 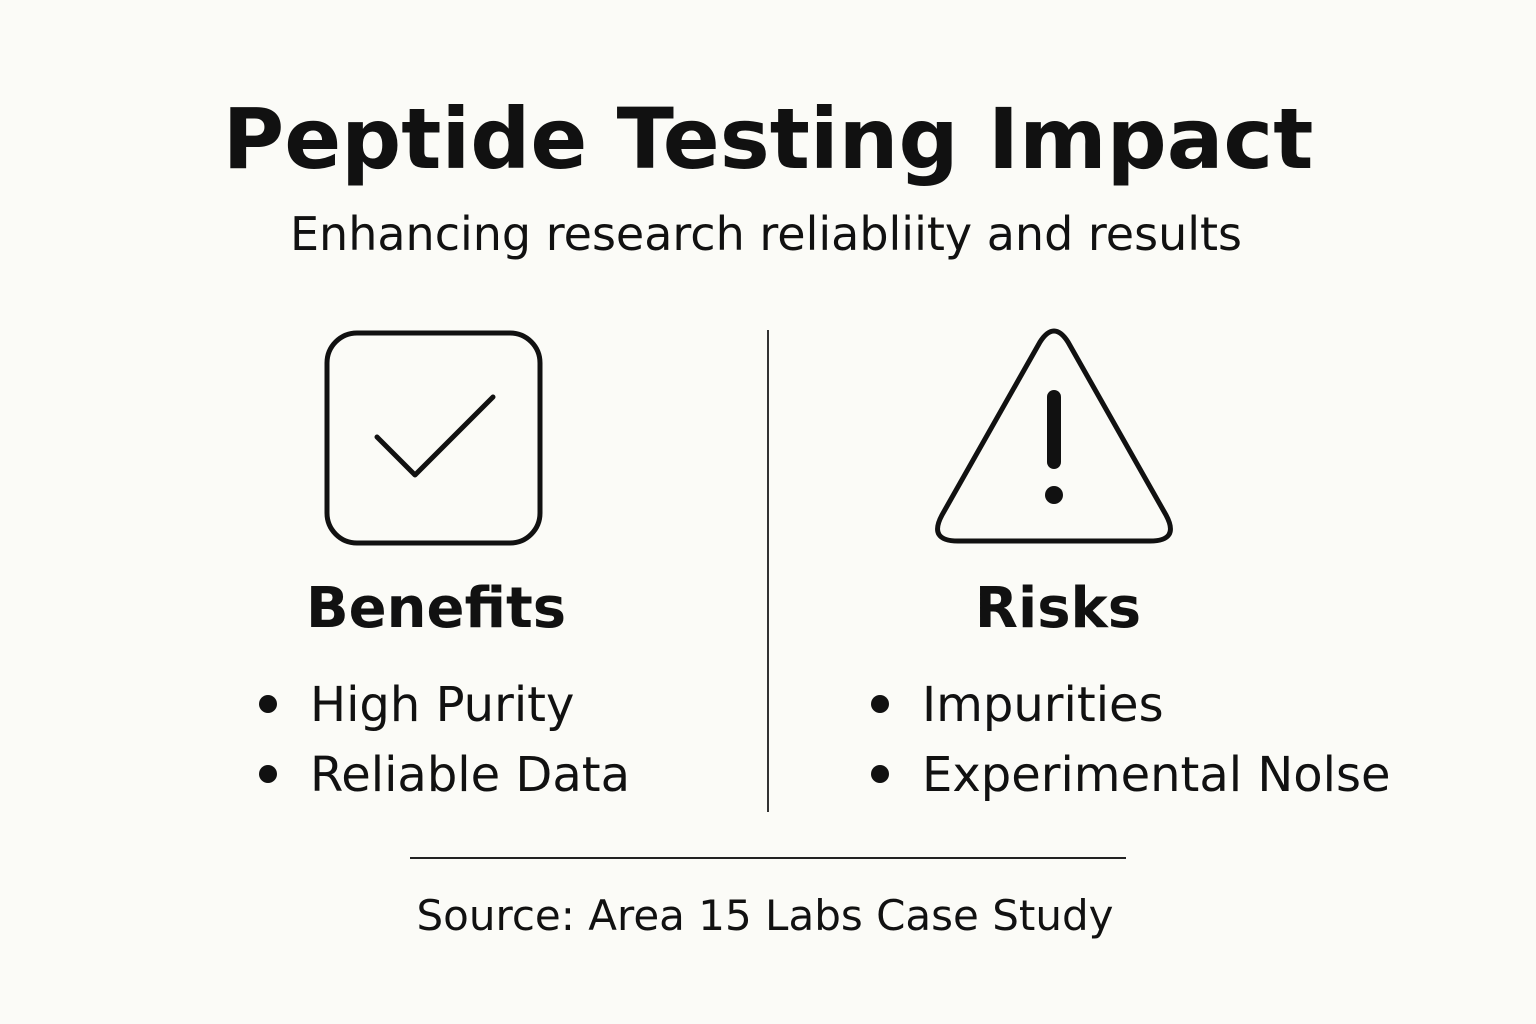 I want to click on check-box-icon, so click(x=433, y=438).